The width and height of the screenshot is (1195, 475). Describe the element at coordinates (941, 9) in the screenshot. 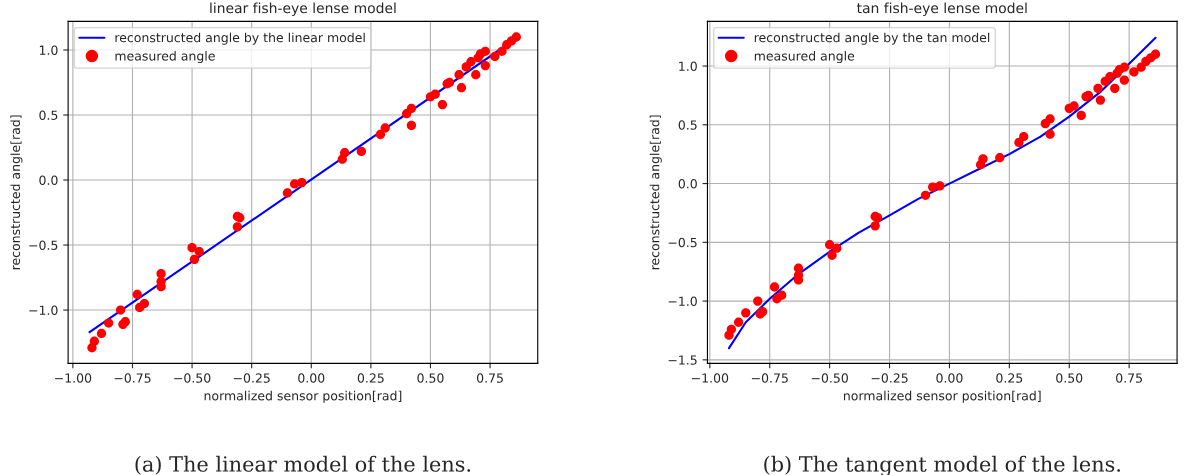

I see `chart-title: tan fish-eye lense model` at that location.